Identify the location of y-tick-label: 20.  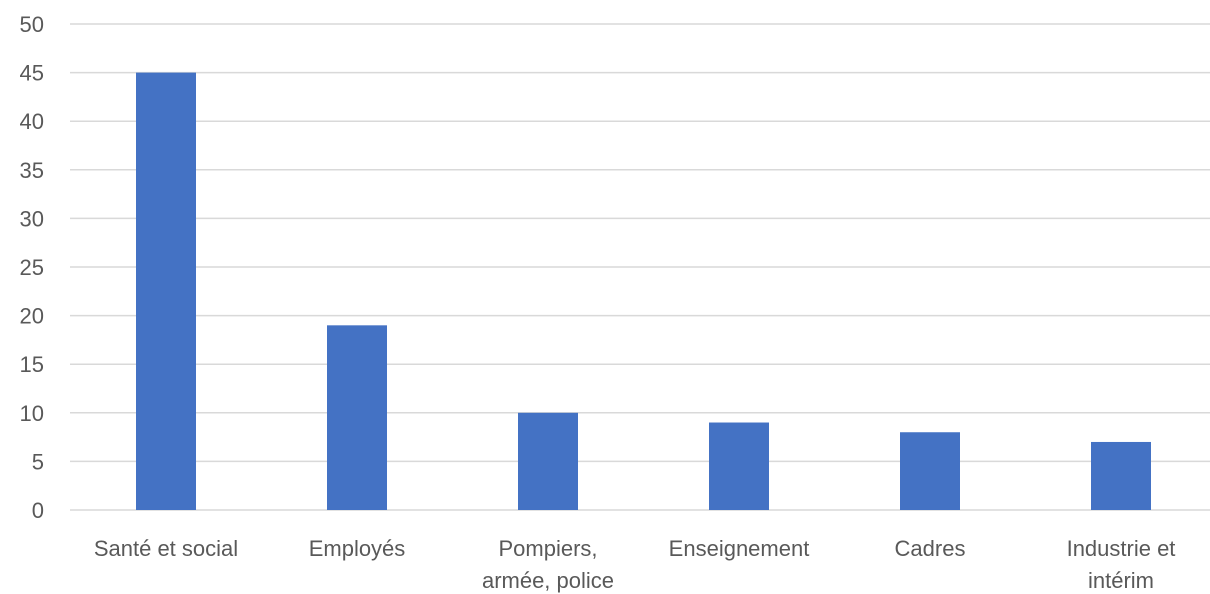
(32, 316).